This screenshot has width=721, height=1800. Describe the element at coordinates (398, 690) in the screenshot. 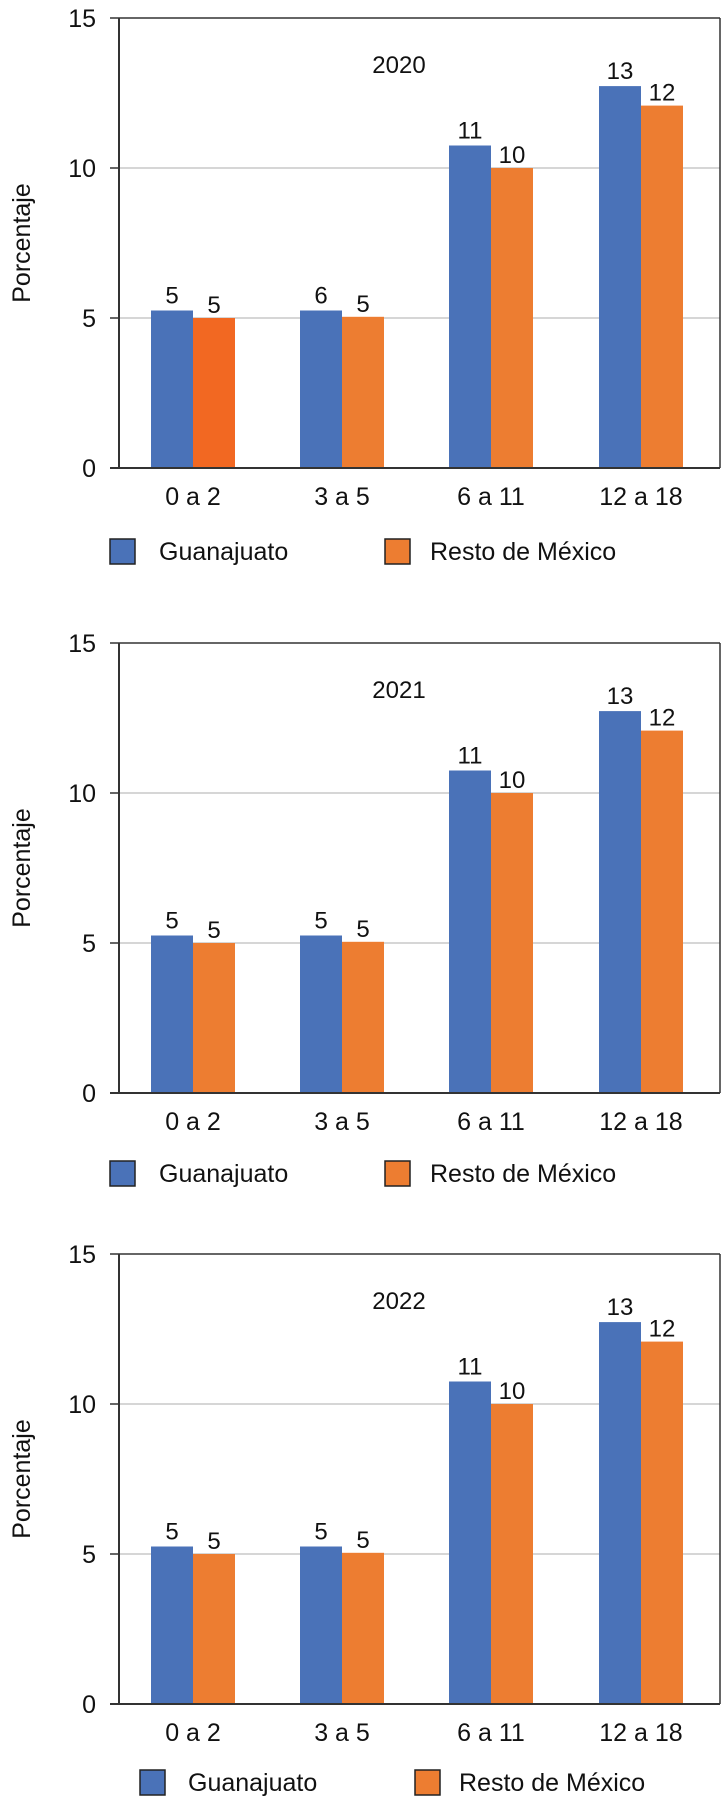

I see `chart-title: 2021` at that location.